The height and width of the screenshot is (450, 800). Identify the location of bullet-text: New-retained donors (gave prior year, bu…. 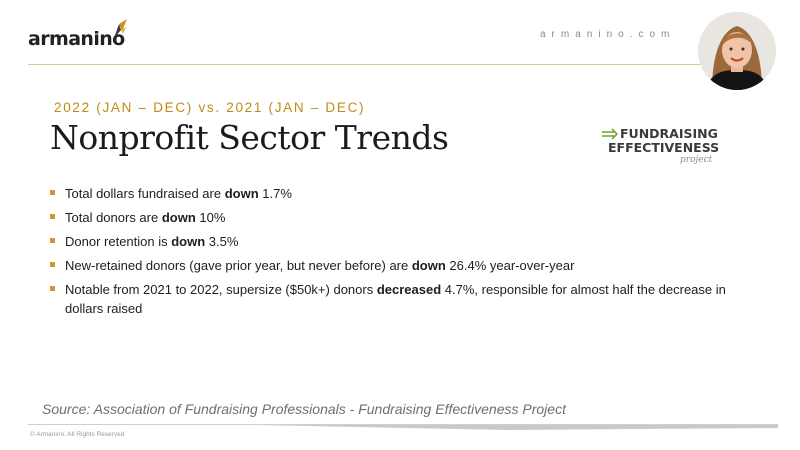
(238, 265).